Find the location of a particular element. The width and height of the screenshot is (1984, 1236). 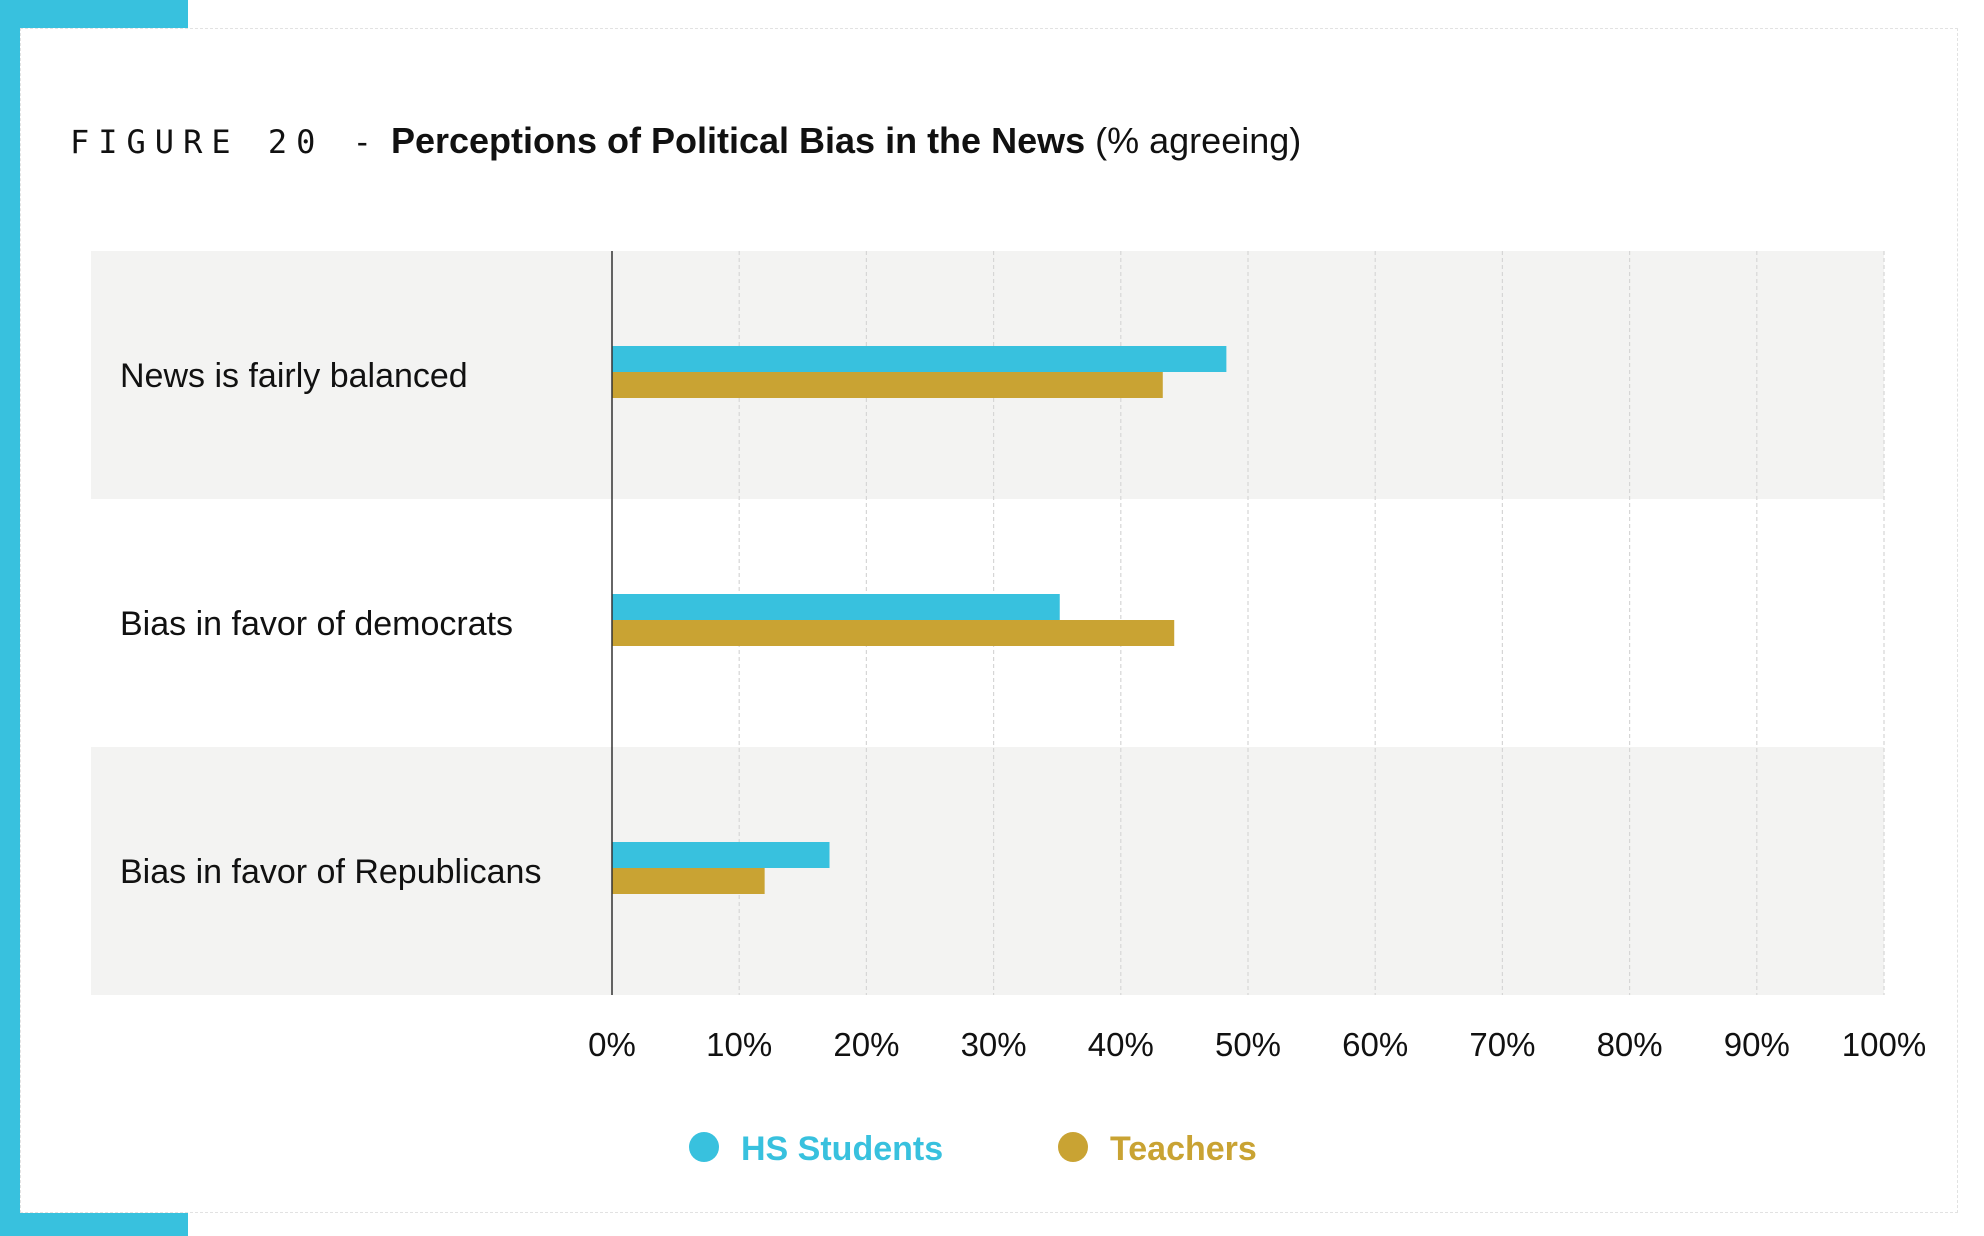

category-label: Bias in favor of democrats is located at coordinates (316, 624).